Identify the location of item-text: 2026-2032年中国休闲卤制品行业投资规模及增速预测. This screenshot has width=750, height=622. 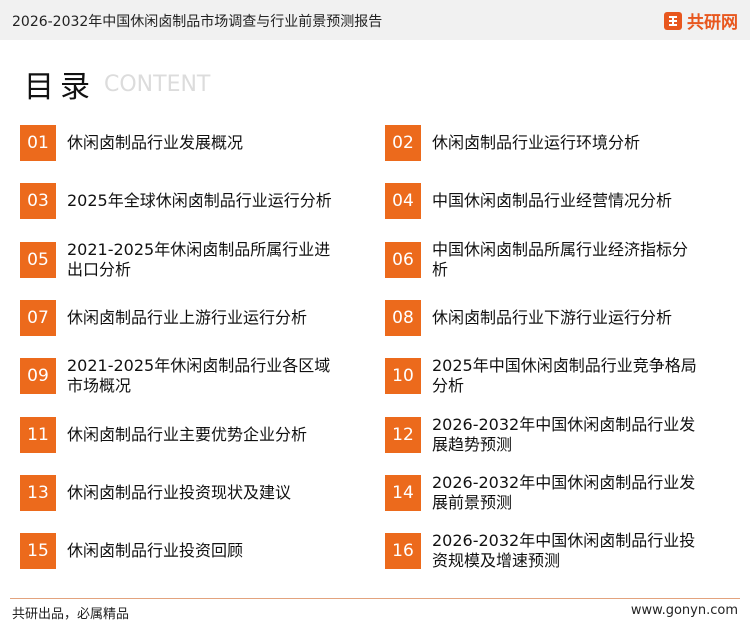
(564, 551).